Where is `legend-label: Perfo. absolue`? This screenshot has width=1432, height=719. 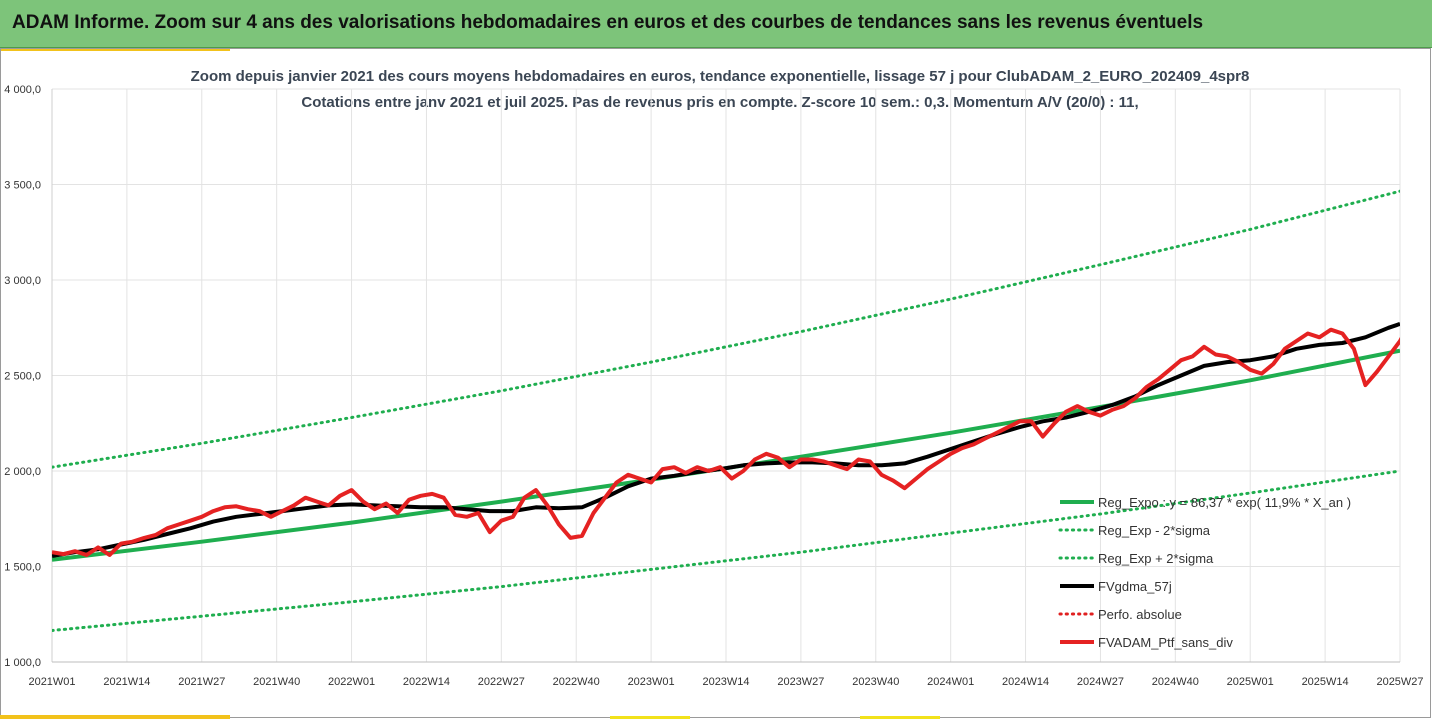
legend-label: Perfo. absolue is located at coordinates (1140, 614).